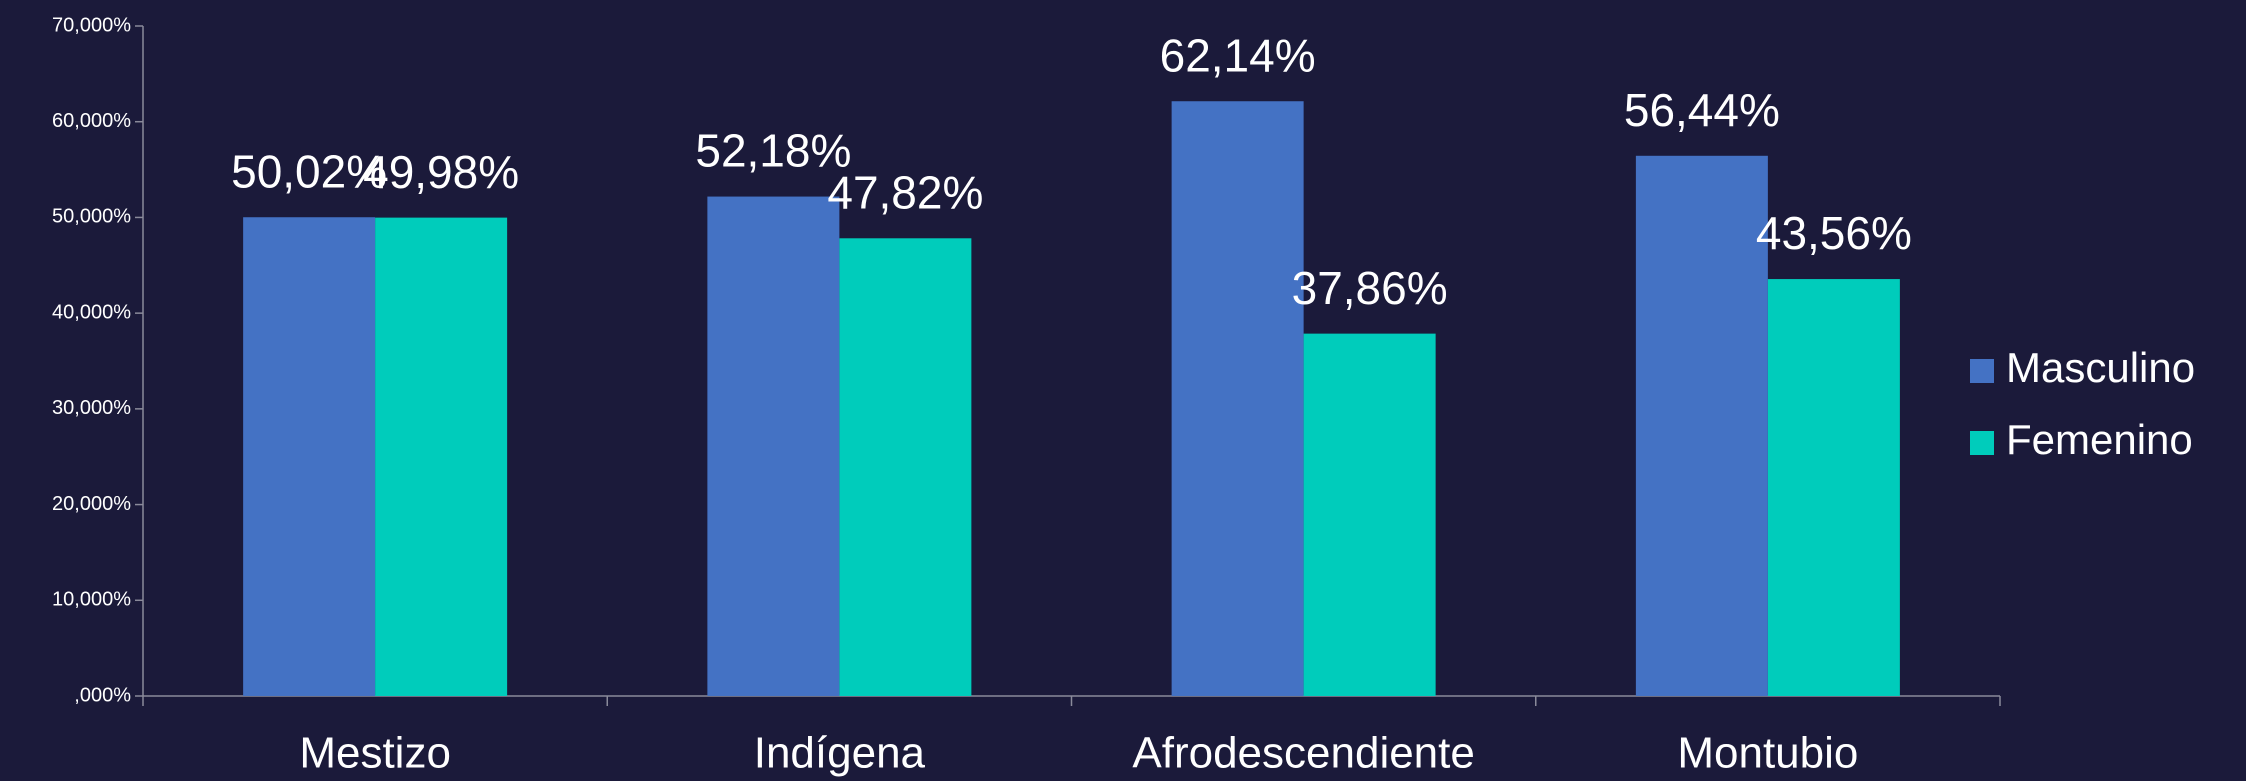 The image size is (2246, 781). I want to click on data-label: 43,56%, so click(1834, 233).